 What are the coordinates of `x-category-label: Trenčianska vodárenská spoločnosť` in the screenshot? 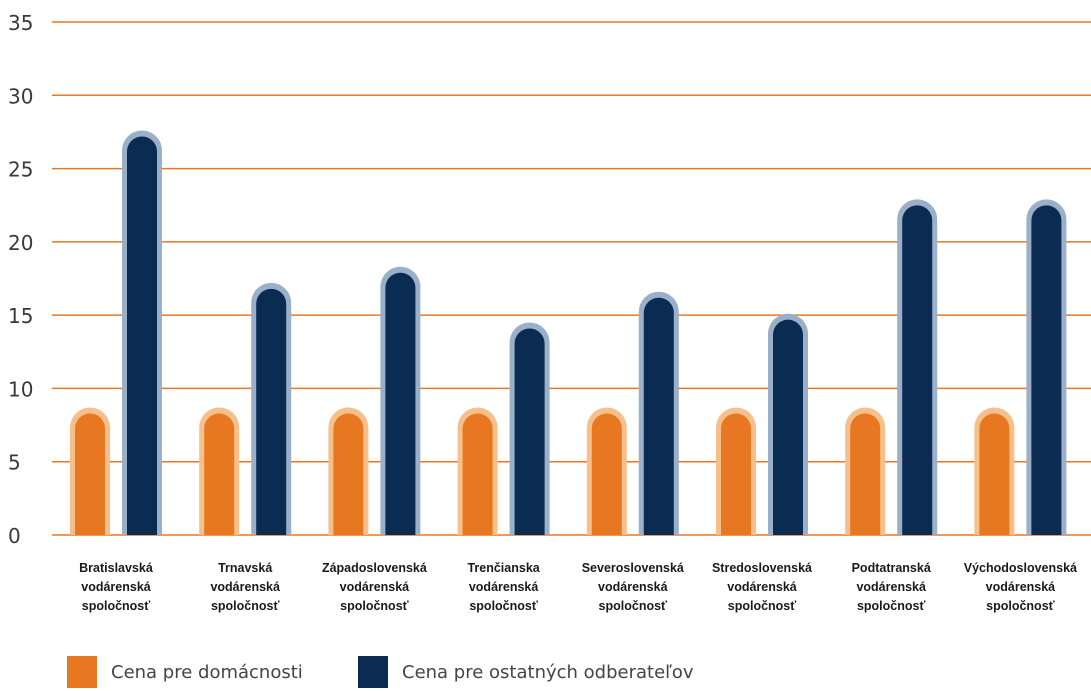 It's located at (503, 587).